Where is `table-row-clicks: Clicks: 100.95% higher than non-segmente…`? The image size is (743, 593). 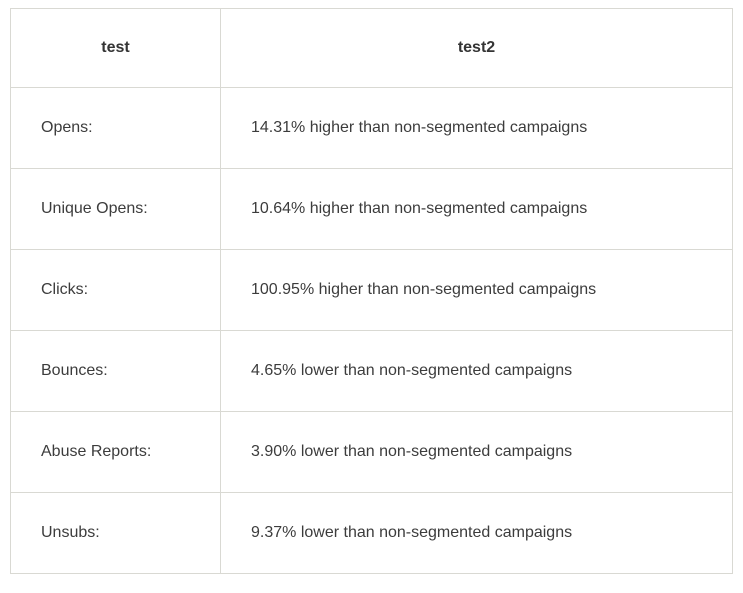
table-row-clicks: Clicks: 100.95% higher than non-segmente… is located at coordinates (371, 290).